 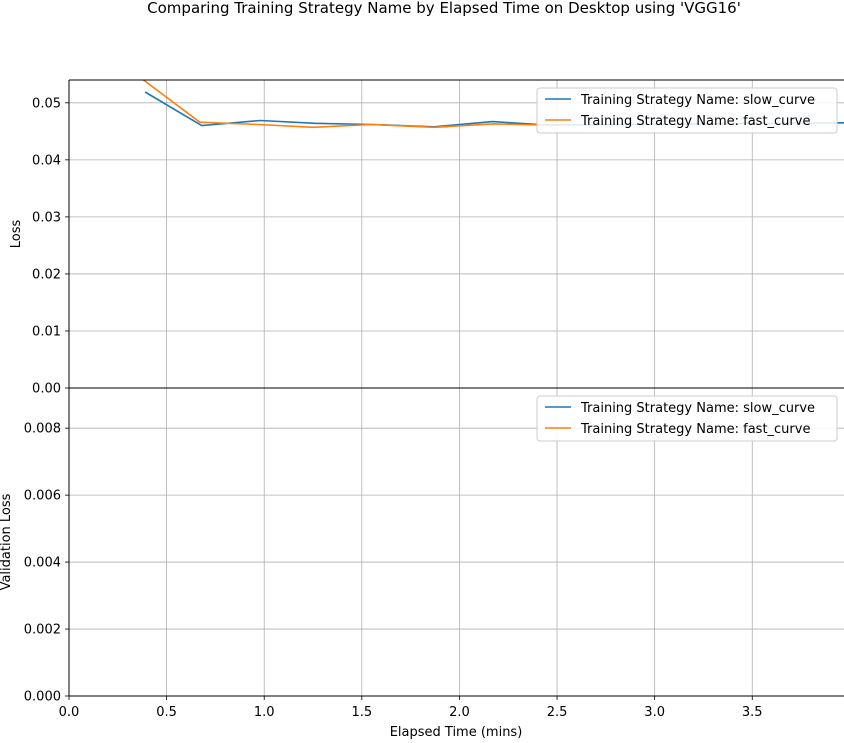 What do you see at coordinates (42, 563) in the screenshot?
I see `y-tick-label: 0.004` at bounding box center [42, 563].